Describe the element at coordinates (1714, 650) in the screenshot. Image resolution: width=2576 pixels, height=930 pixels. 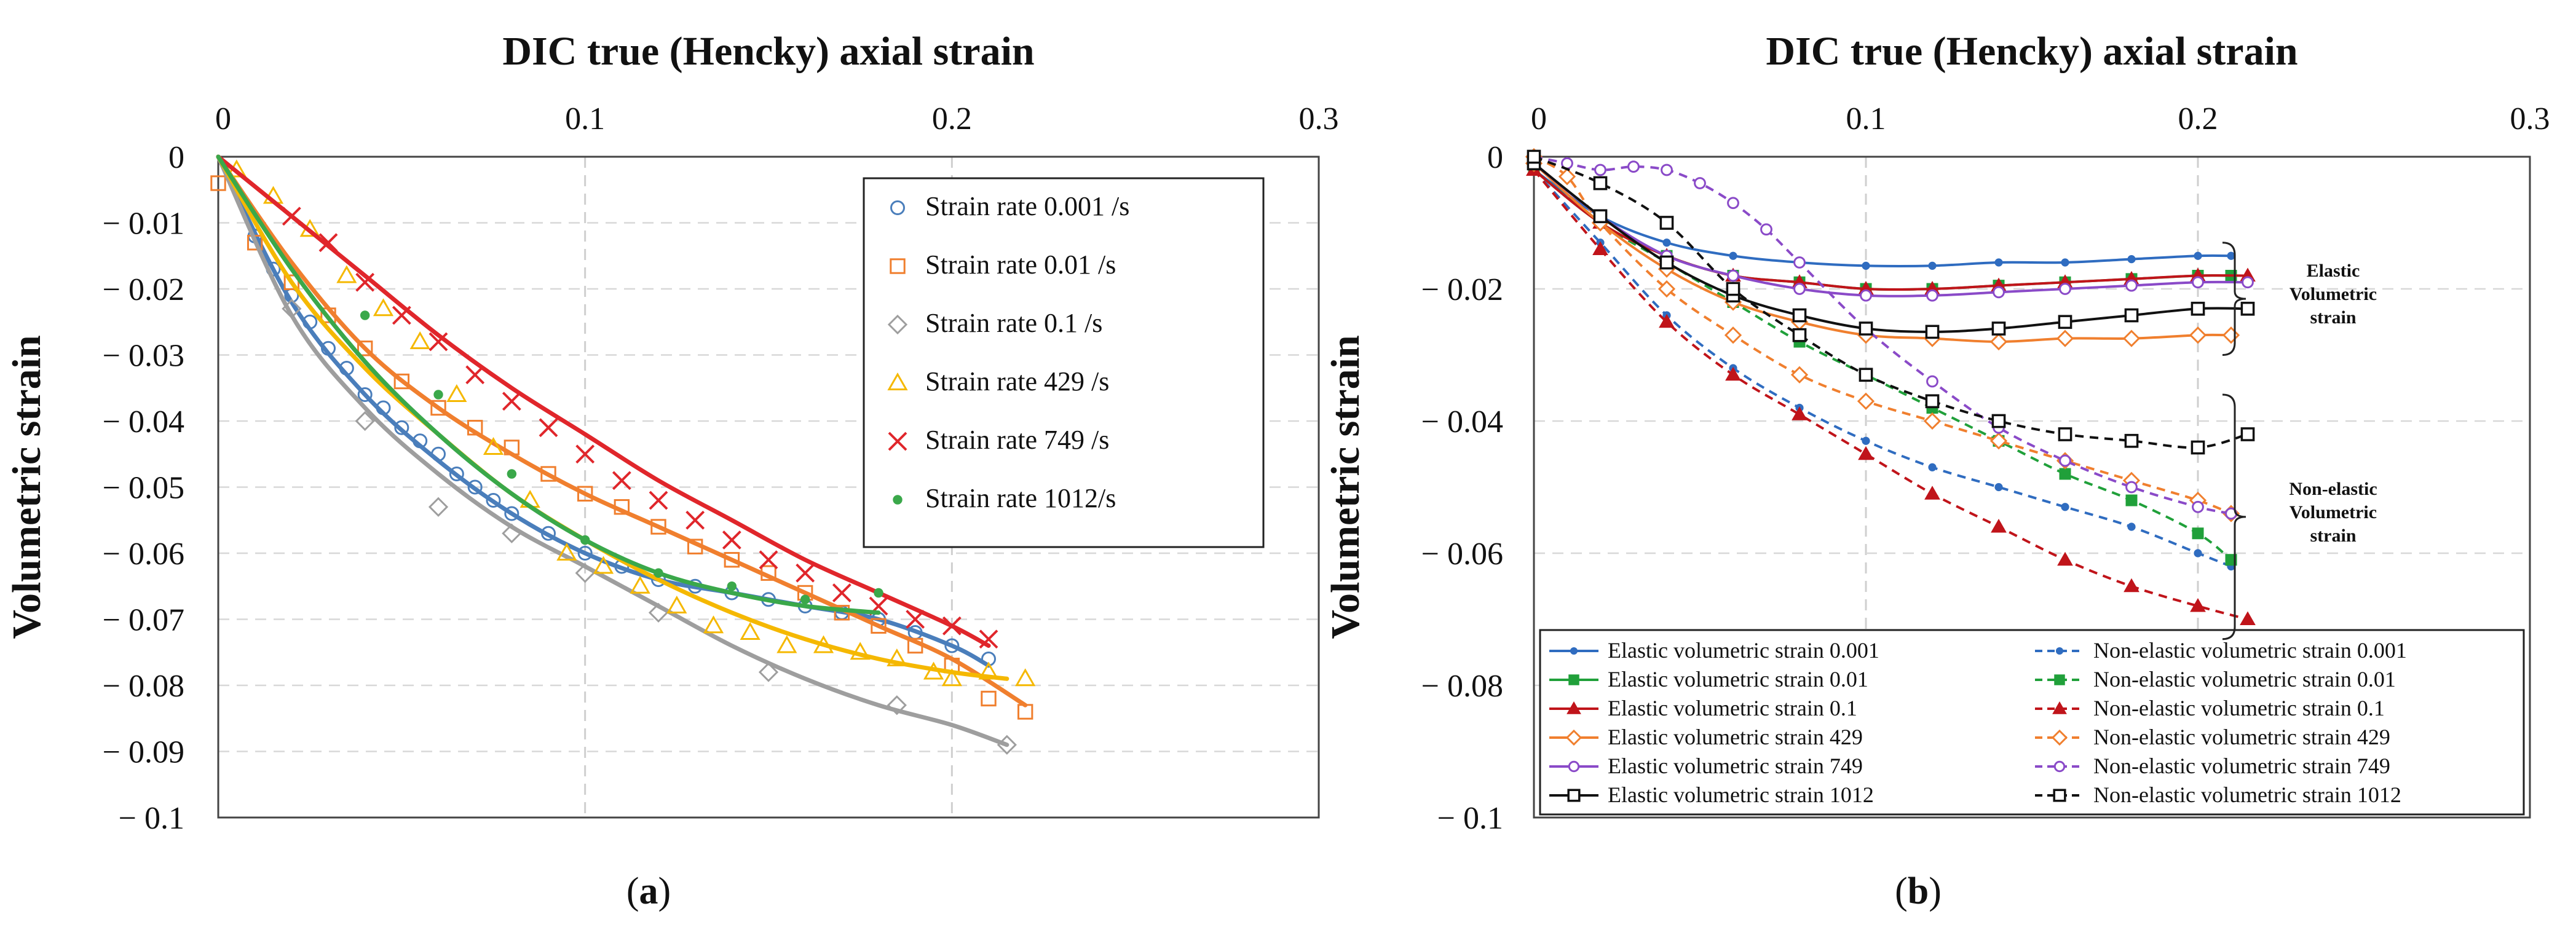
I see `legend-item: Elastic volumetric strain 0.001` at that location.